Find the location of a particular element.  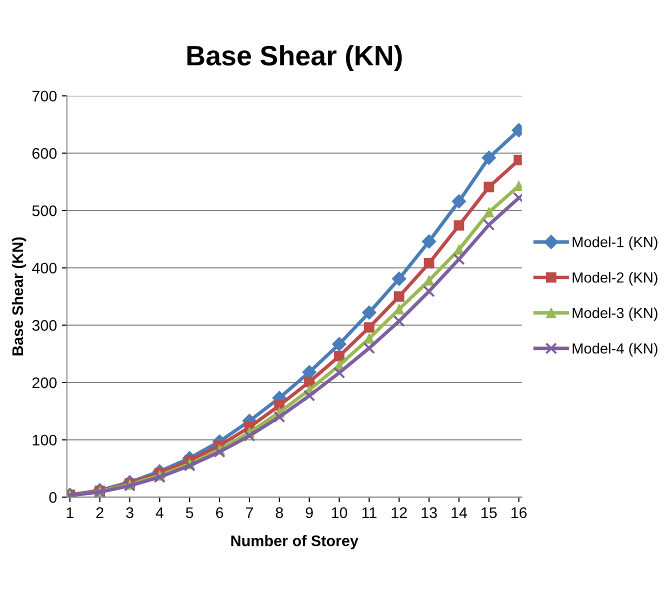

x-tick-label: 12 is located at coordinates (399, 512).